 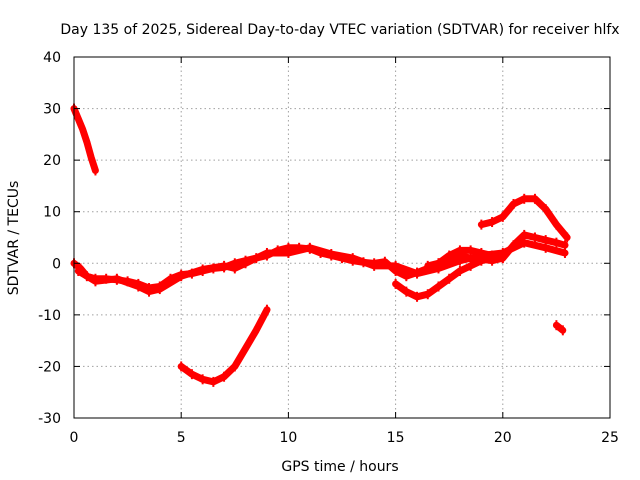 What do you see at coordinates (181, 438) in the screenshot?
I see `x-tick-label: 5` at bounding box center [181, 438].